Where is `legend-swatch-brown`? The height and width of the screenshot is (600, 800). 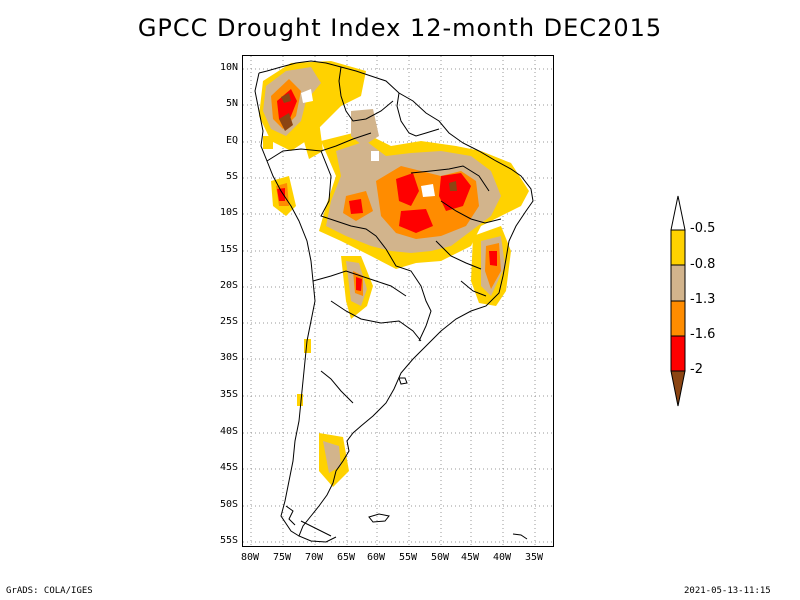 legend-swatch-brown is located at coordinates (678, 388).